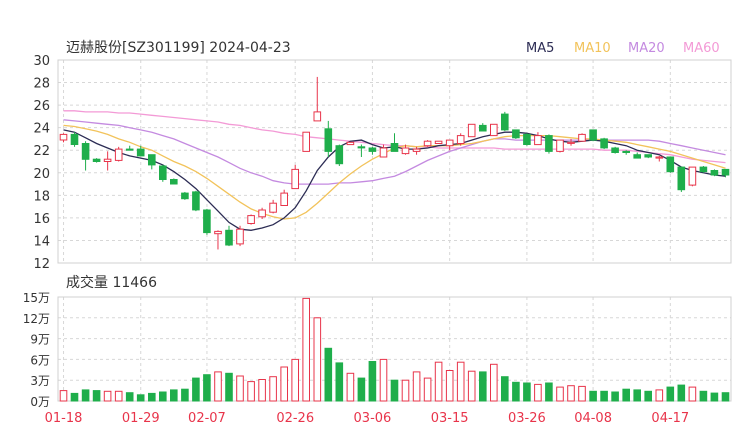 The height and width of the screenshot is (440, 740). I want to click on date-tick-label: 01-18, so click(64, 418).